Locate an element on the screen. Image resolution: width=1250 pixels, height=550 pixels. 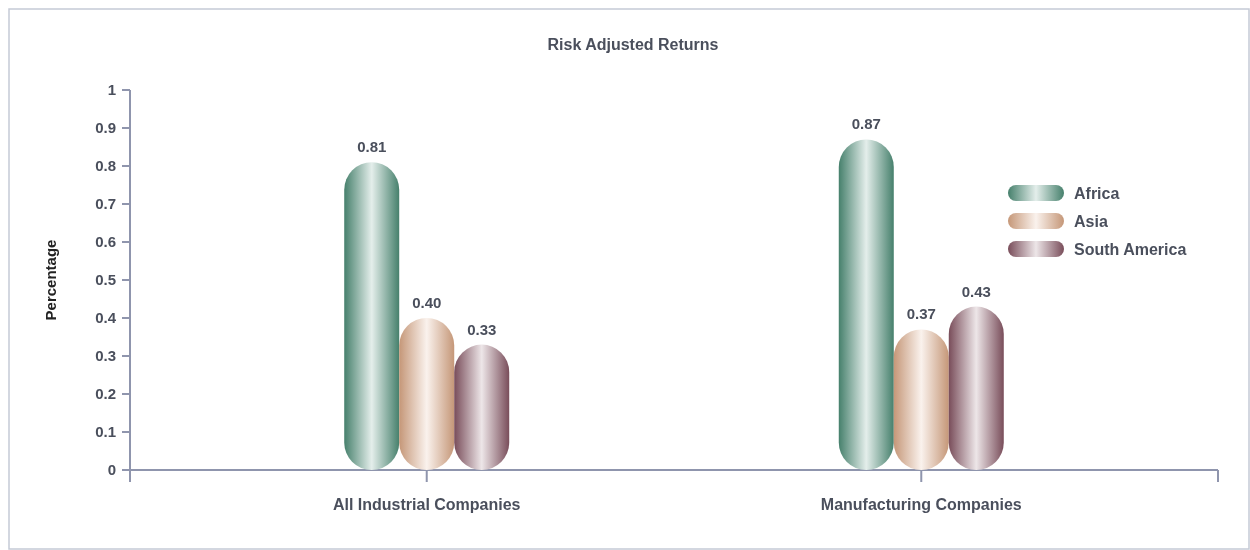
y-tick-label: 0.7 is located at coordinates (105, 204).